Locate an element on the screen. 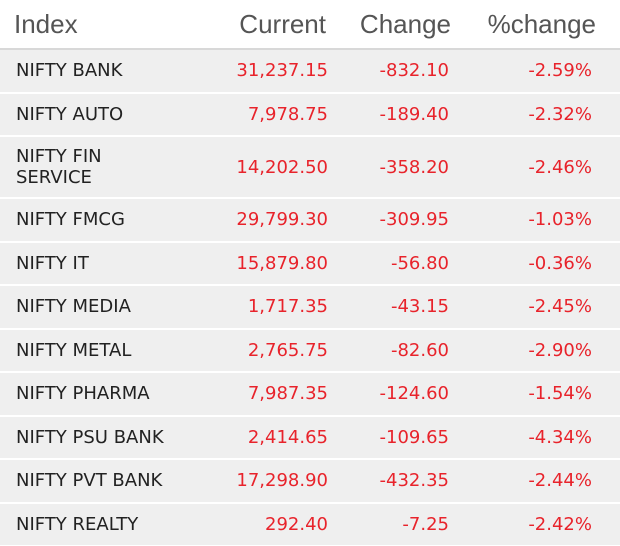 The width and height of the screenshot is (620, 546). current-value-cell: 14,202.50 is located at coordinates (267, 166).